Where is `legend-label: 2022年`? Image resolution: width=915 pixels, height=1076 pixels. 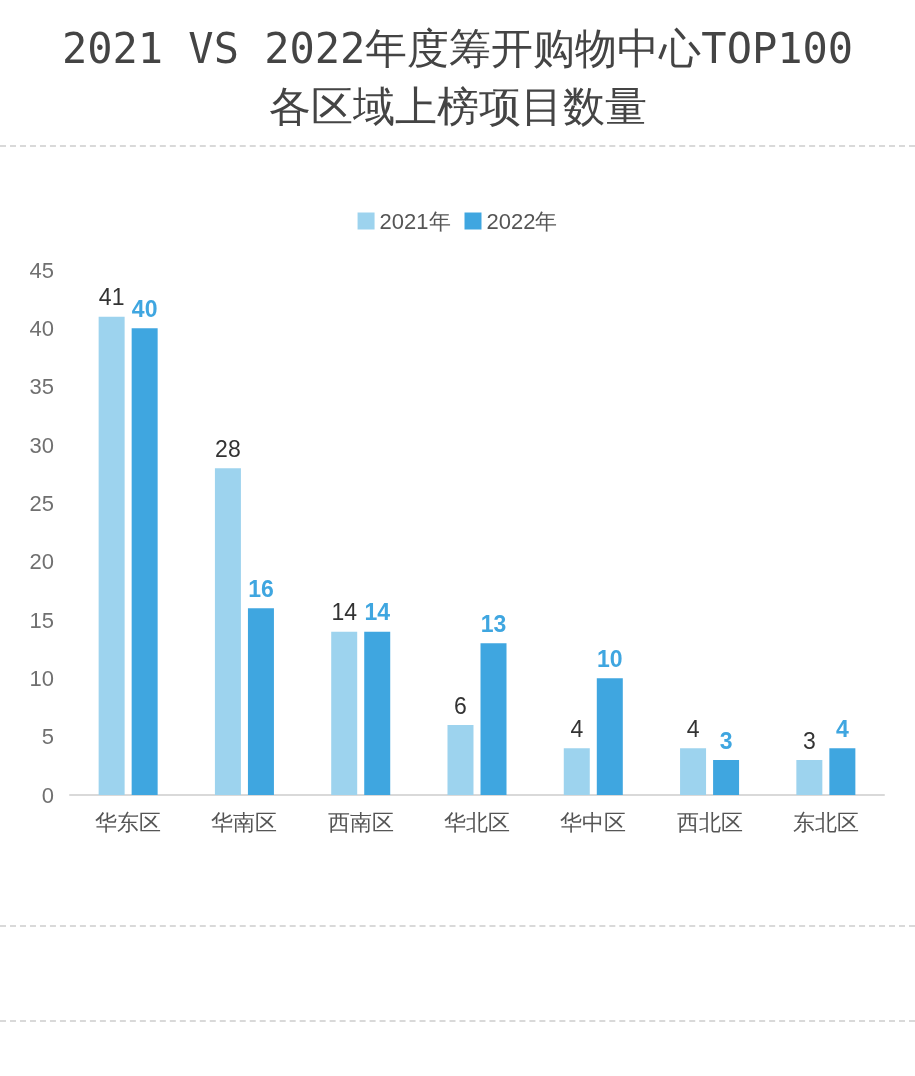
legend-label: 2022年 is located at coordinates (522, 221).